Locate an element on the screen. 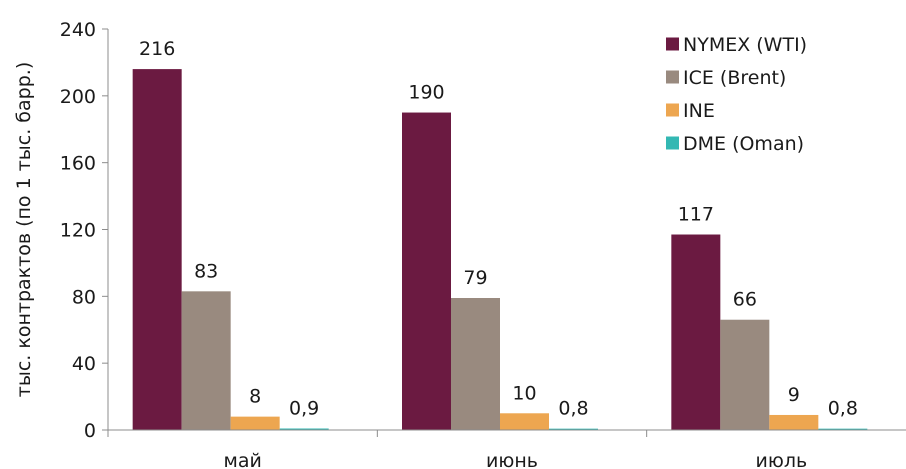 This screenshot has width=906, height=469. data-label: 83 is located at coordinates (206, 271).